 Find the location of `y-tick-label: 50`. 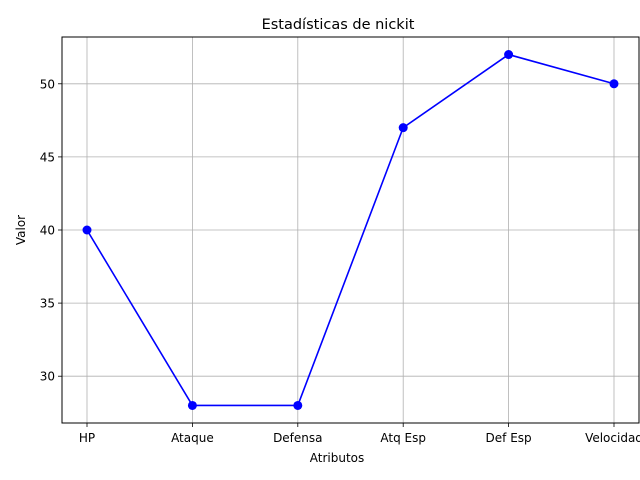

y-tick-label: 50 is located at coordinates (47, 84).